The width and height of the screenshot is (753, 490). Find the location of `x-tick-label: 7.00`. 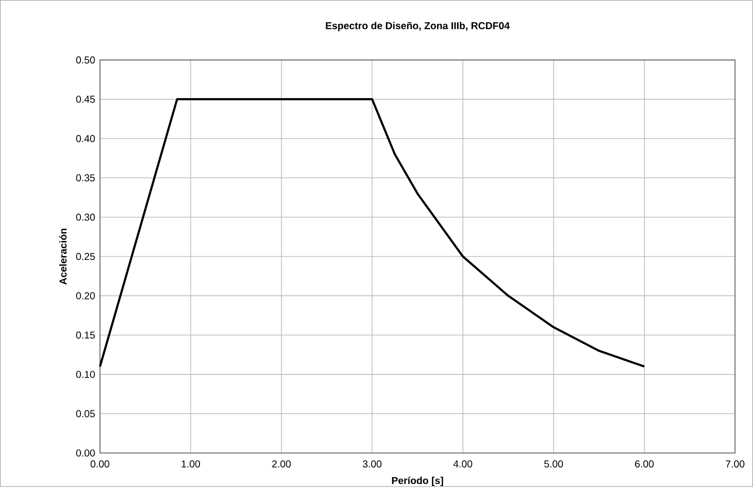

x-tick-label: 7.00 is located at coordinates (735, 464).